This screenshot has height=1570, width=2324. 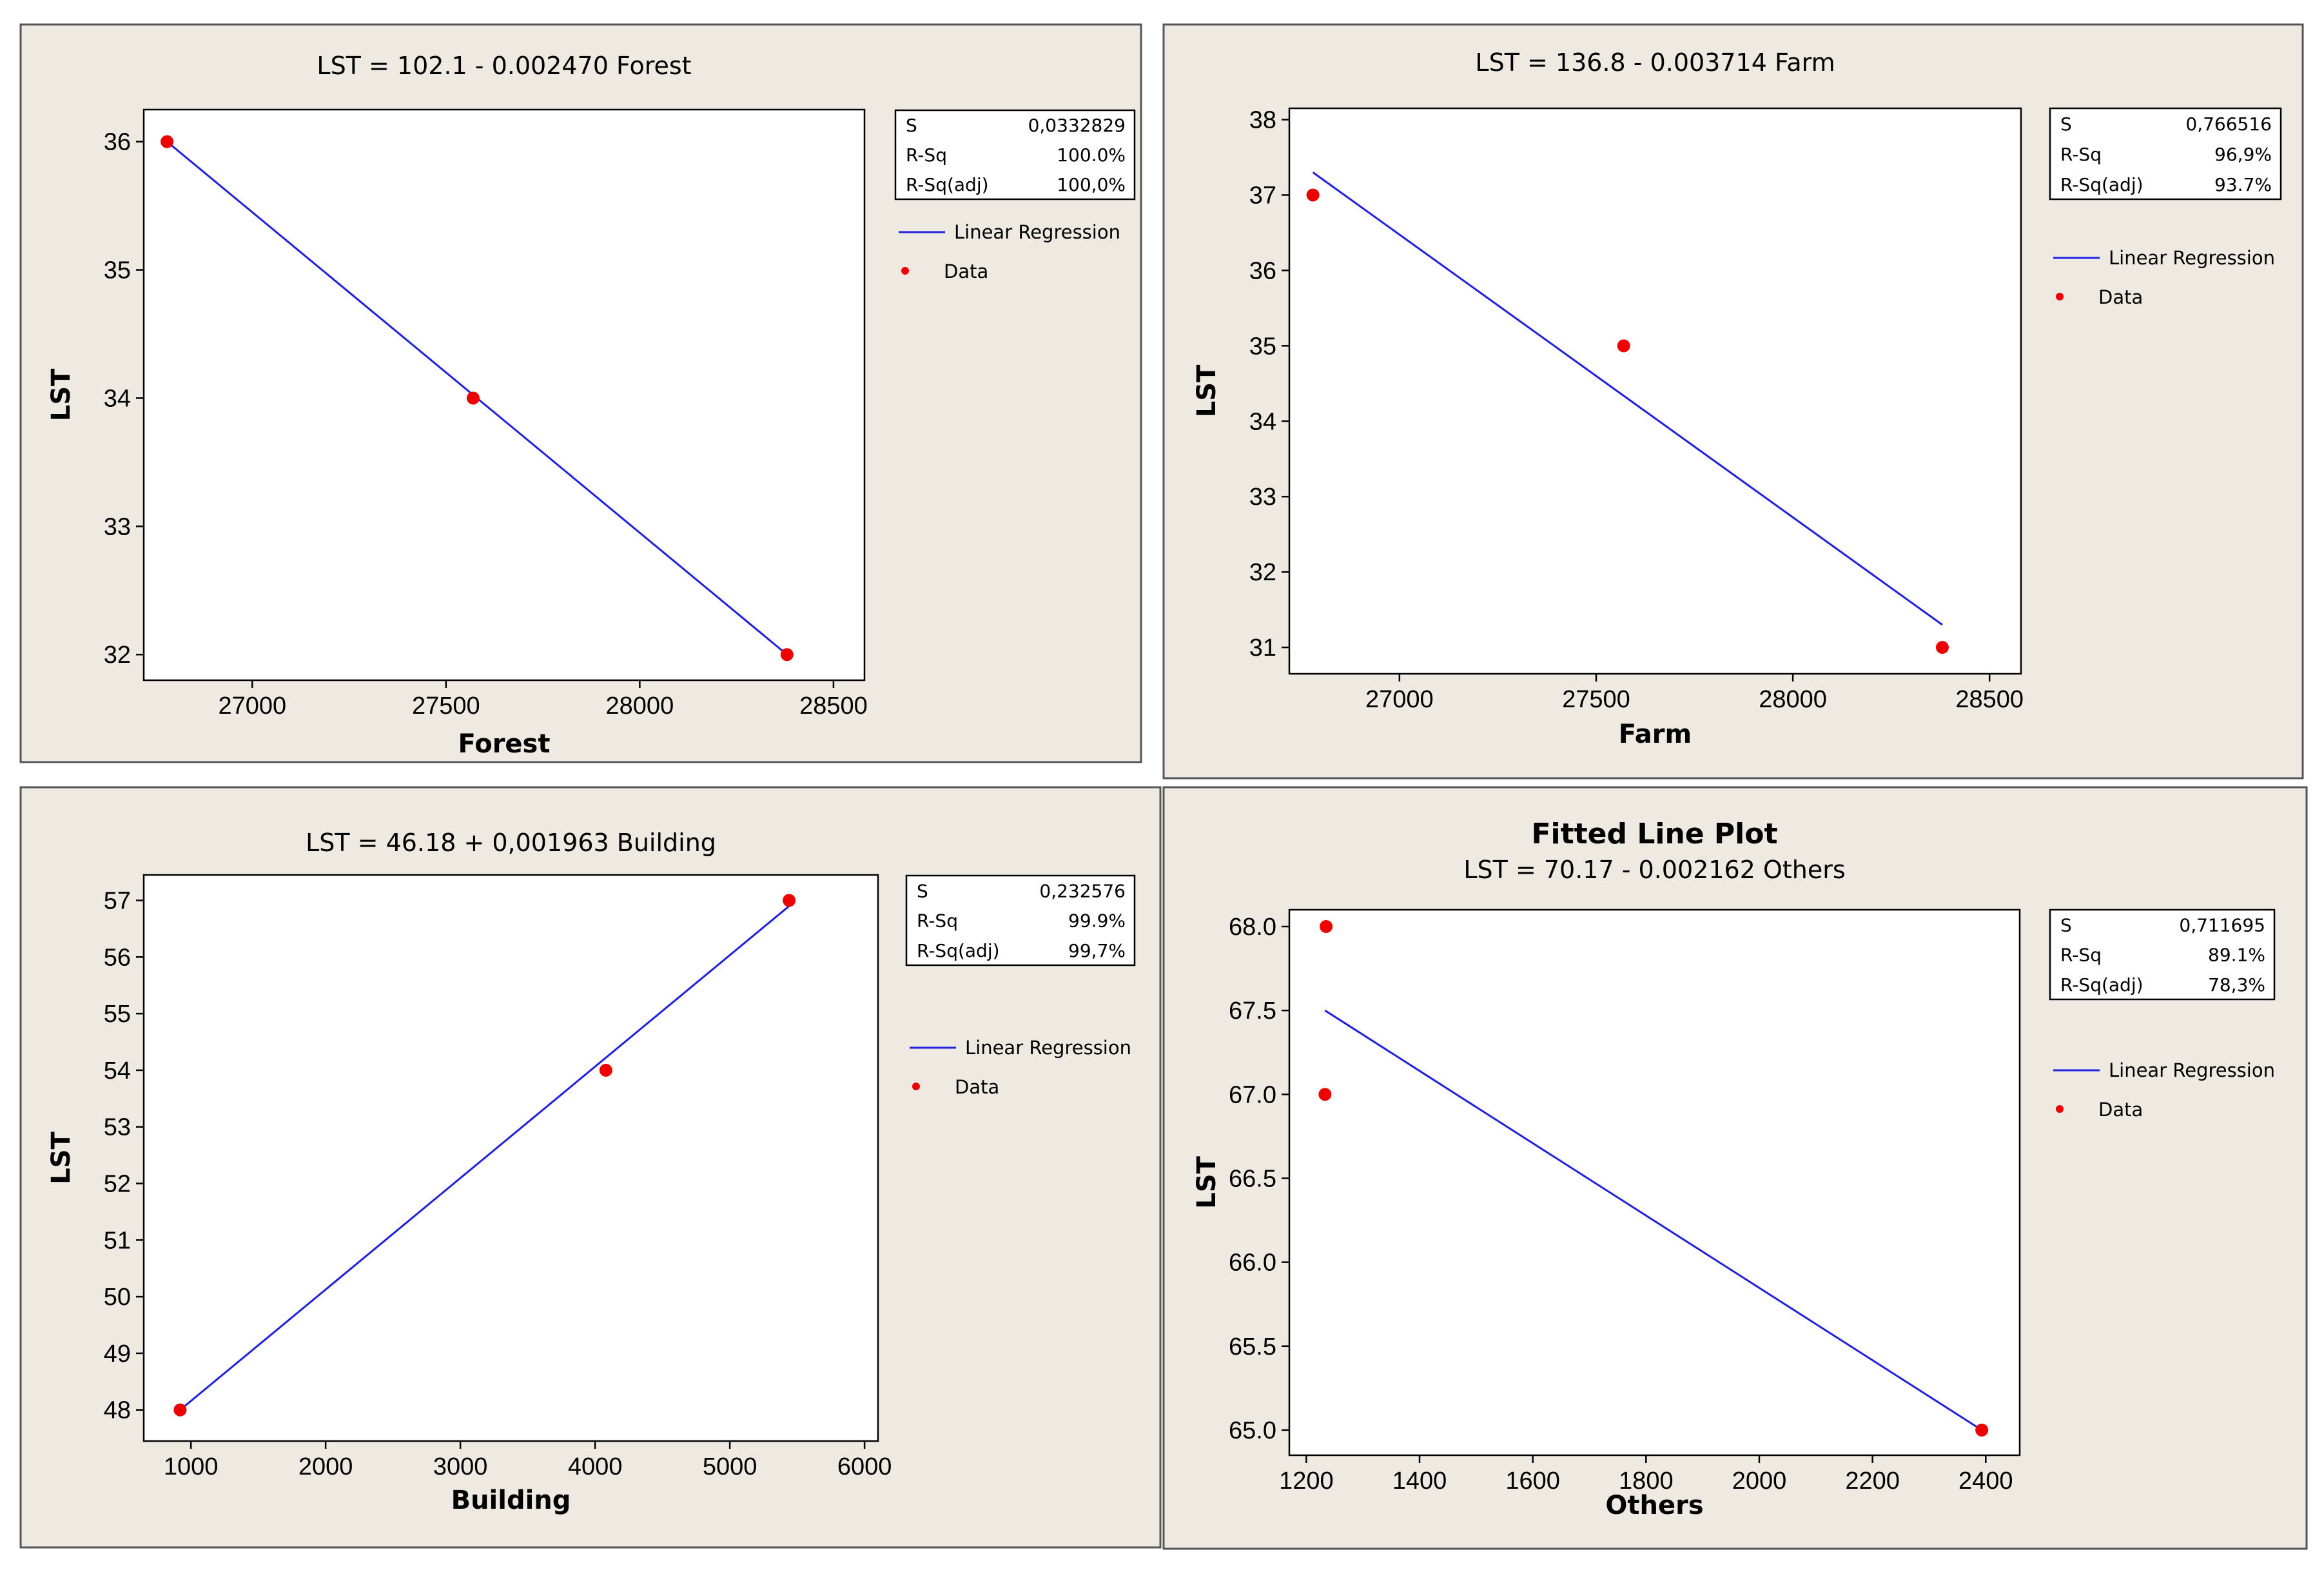 I want to click on stats-value: 100,0%, so click(x=1091, y=184).